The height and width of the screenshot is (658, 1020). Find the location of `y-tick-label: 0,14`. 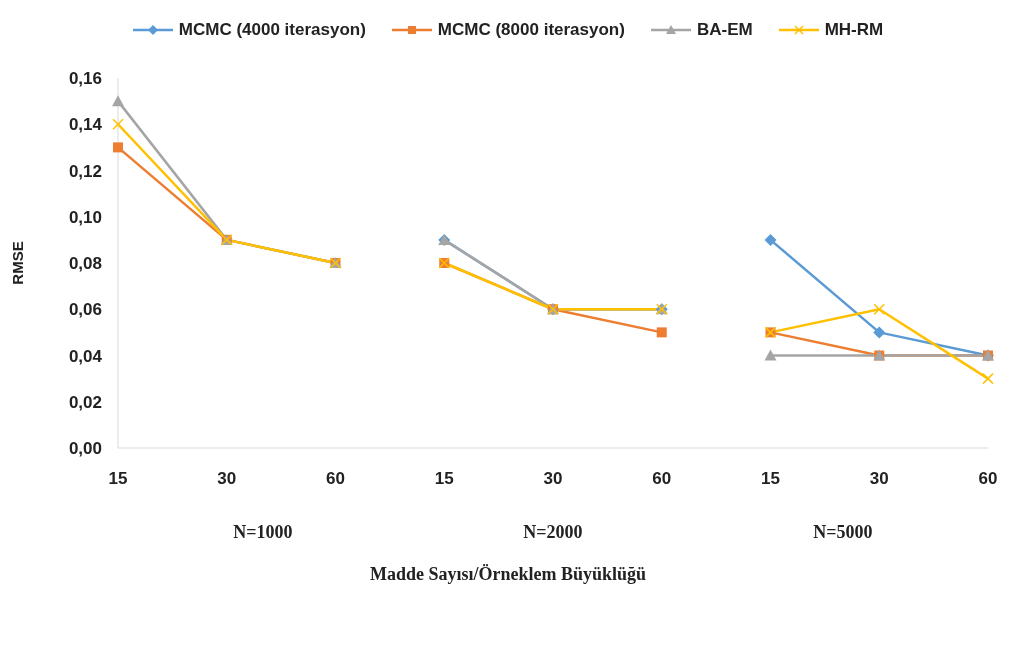

y-tick-label: 0,14 is located at coordinates (85, 125).